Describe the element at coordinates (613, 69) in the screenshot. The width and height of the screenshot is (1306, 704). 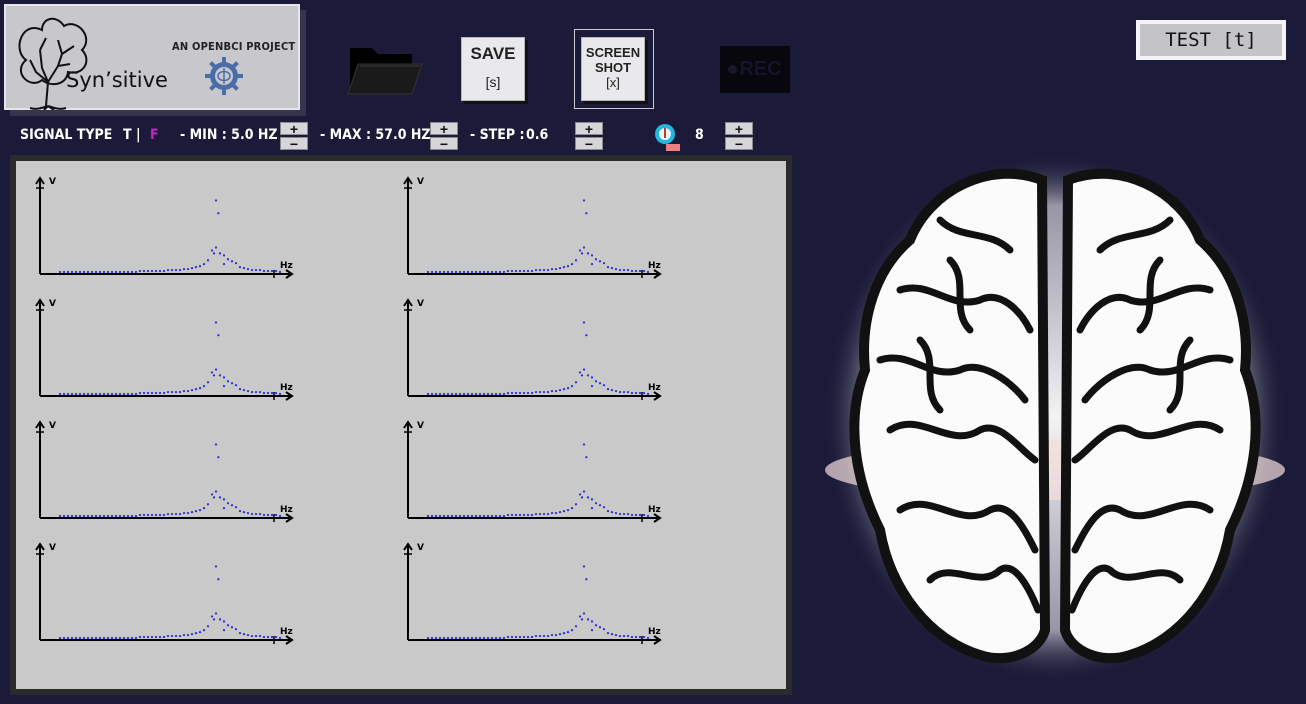
I see `screenshot-button: SCREEN SHOT [x]` at that location.